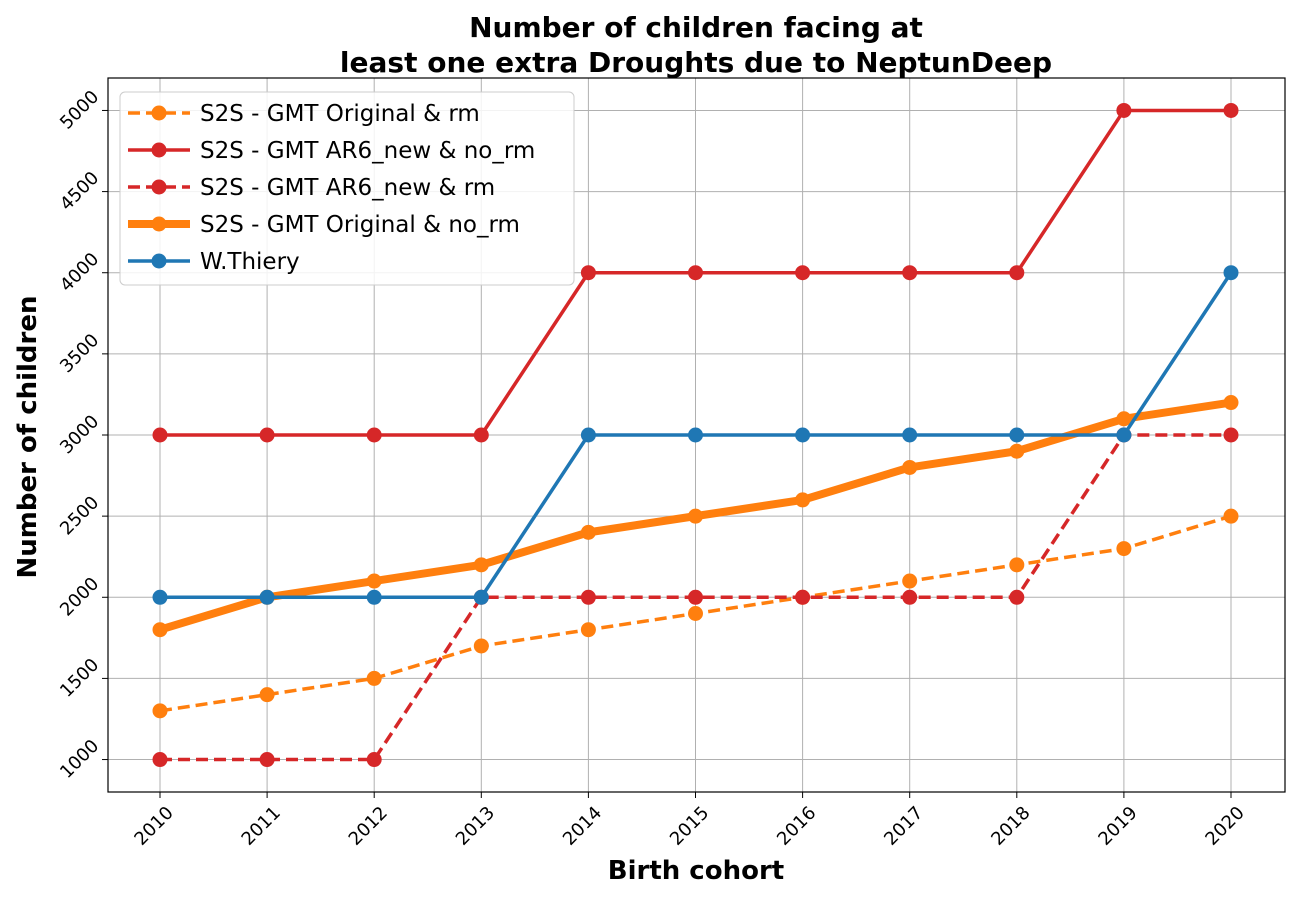 The height and width of the screenshot is (900, 1300). Describe the element at coordinates (79, 191) in the screenshot. I see `y-tick-label: 4500` at that location.